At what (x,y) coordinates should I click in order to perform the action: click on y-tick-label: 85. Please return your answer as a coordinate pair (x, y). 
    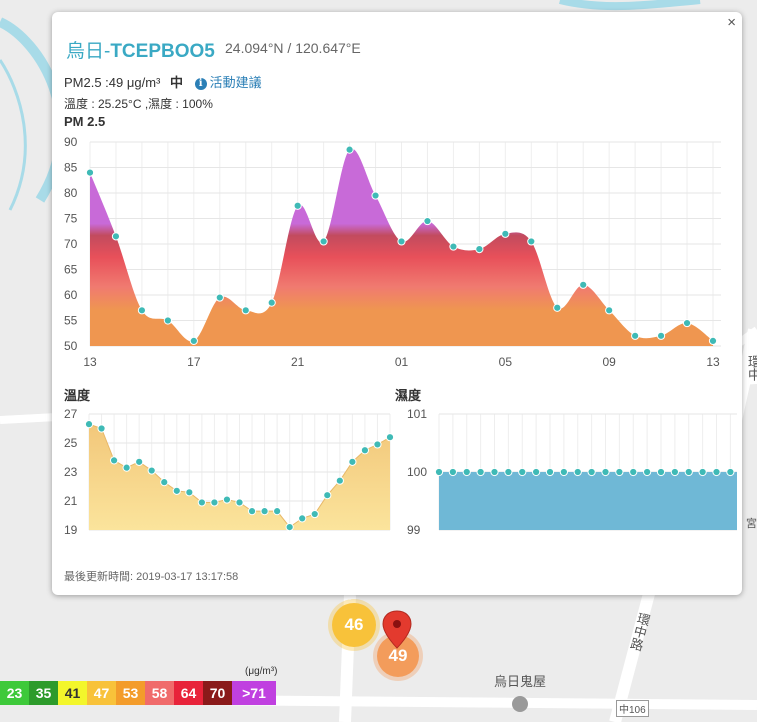
    Looking at the image, I should click on (71, 168).